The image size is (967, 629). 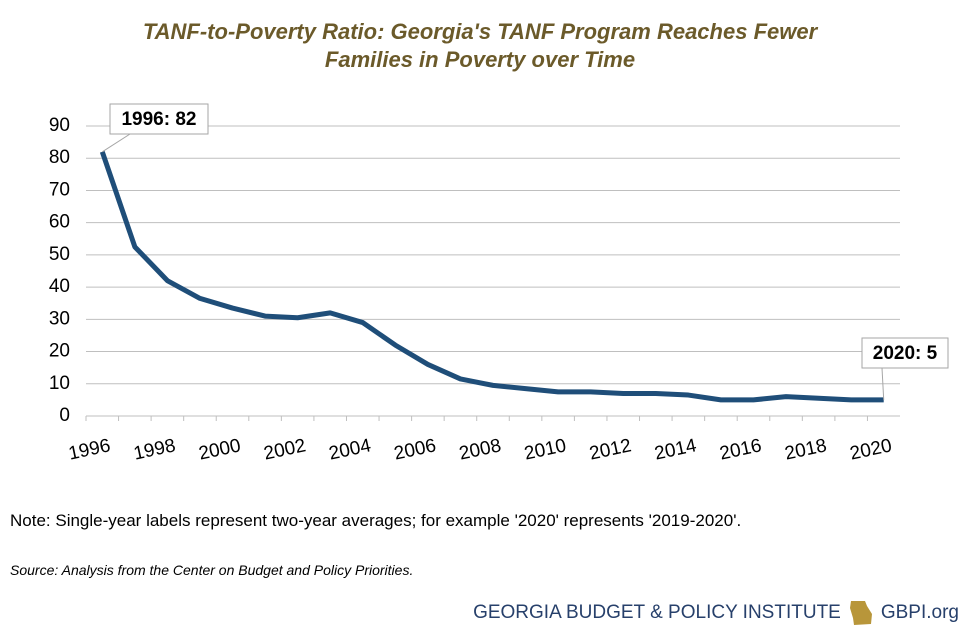 I want to click on annotation-text: 2020: 5, so click(x=905, y=353).